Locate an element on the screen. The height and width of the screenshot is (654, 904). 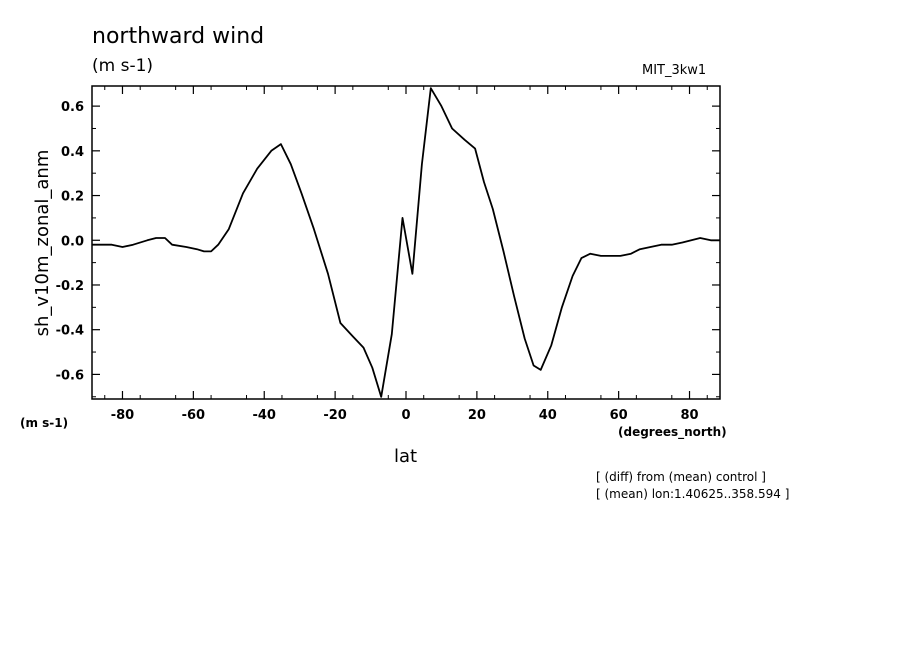
chart-title: northward wind is located at coordinates (178, 36).